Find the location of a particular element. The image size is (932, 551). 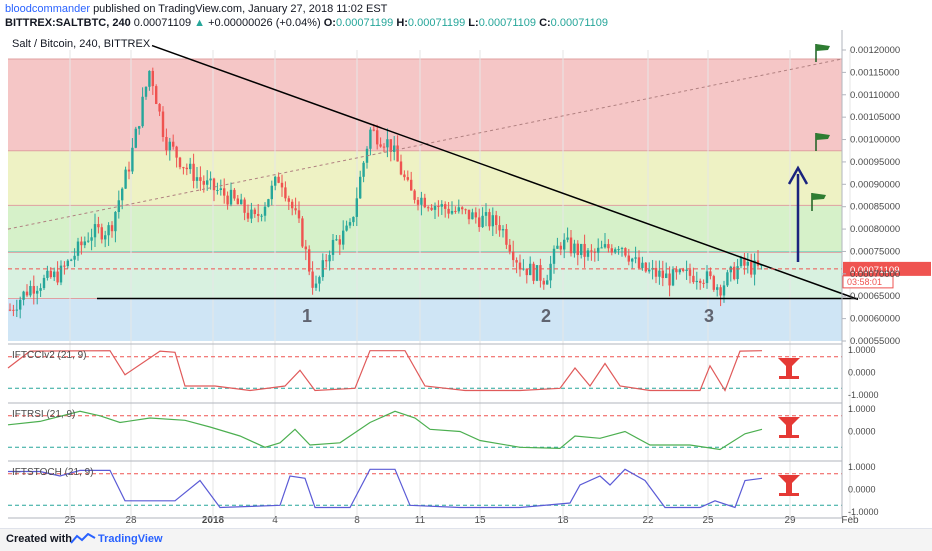

indicator-tick-label: 1.0000 is located at coordinates (862, 409).